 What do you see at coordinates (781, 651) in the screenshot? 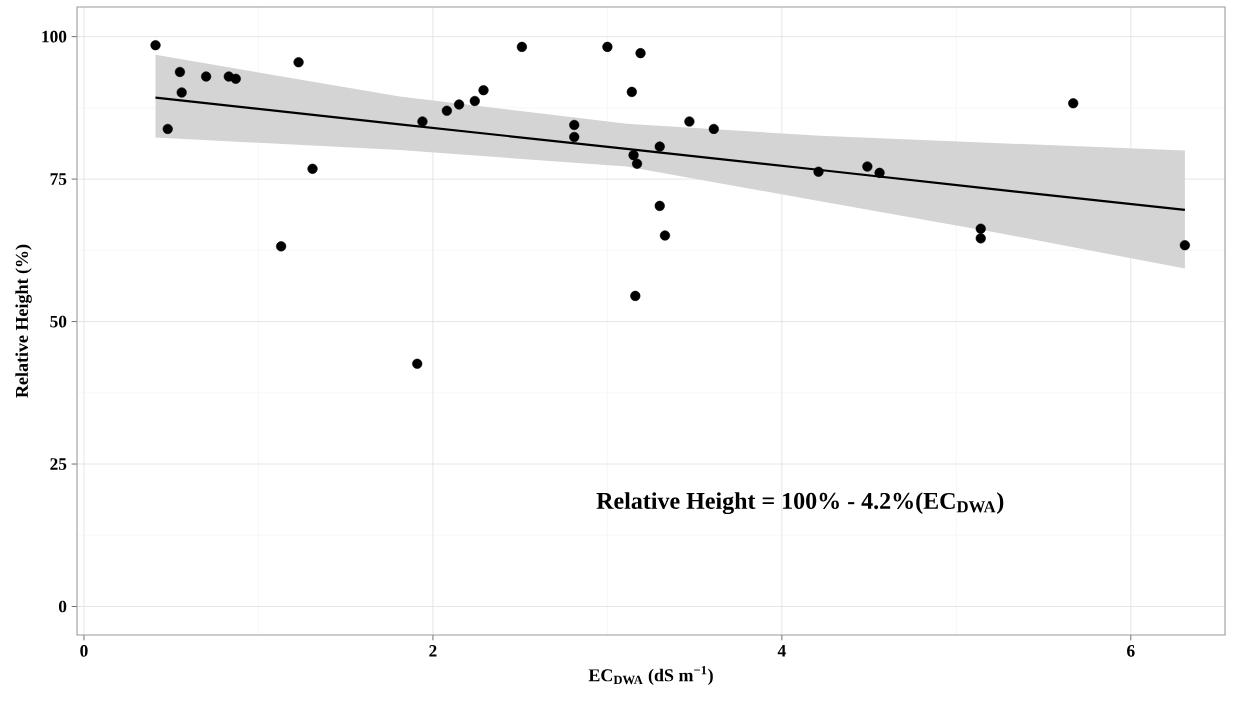
I see `x-tick-label: 4` at bounding box center [781, 651].